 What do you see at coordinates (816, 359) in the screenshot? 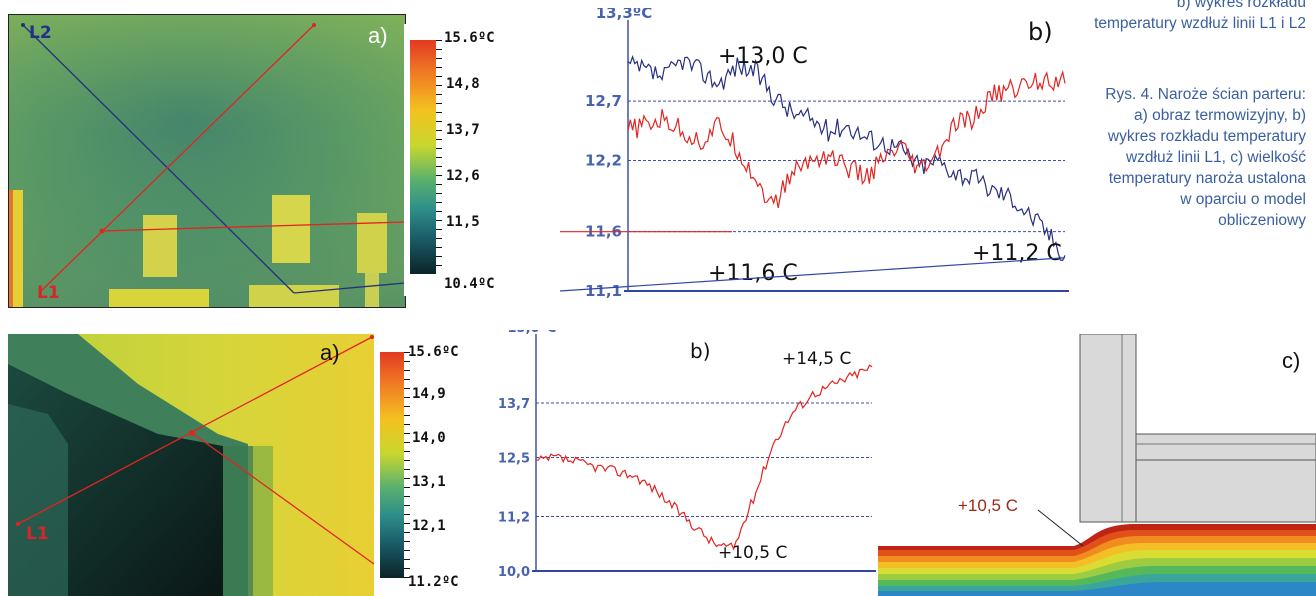
I see `annotation-max: +14,5 C` at bounding box center [816, 359].